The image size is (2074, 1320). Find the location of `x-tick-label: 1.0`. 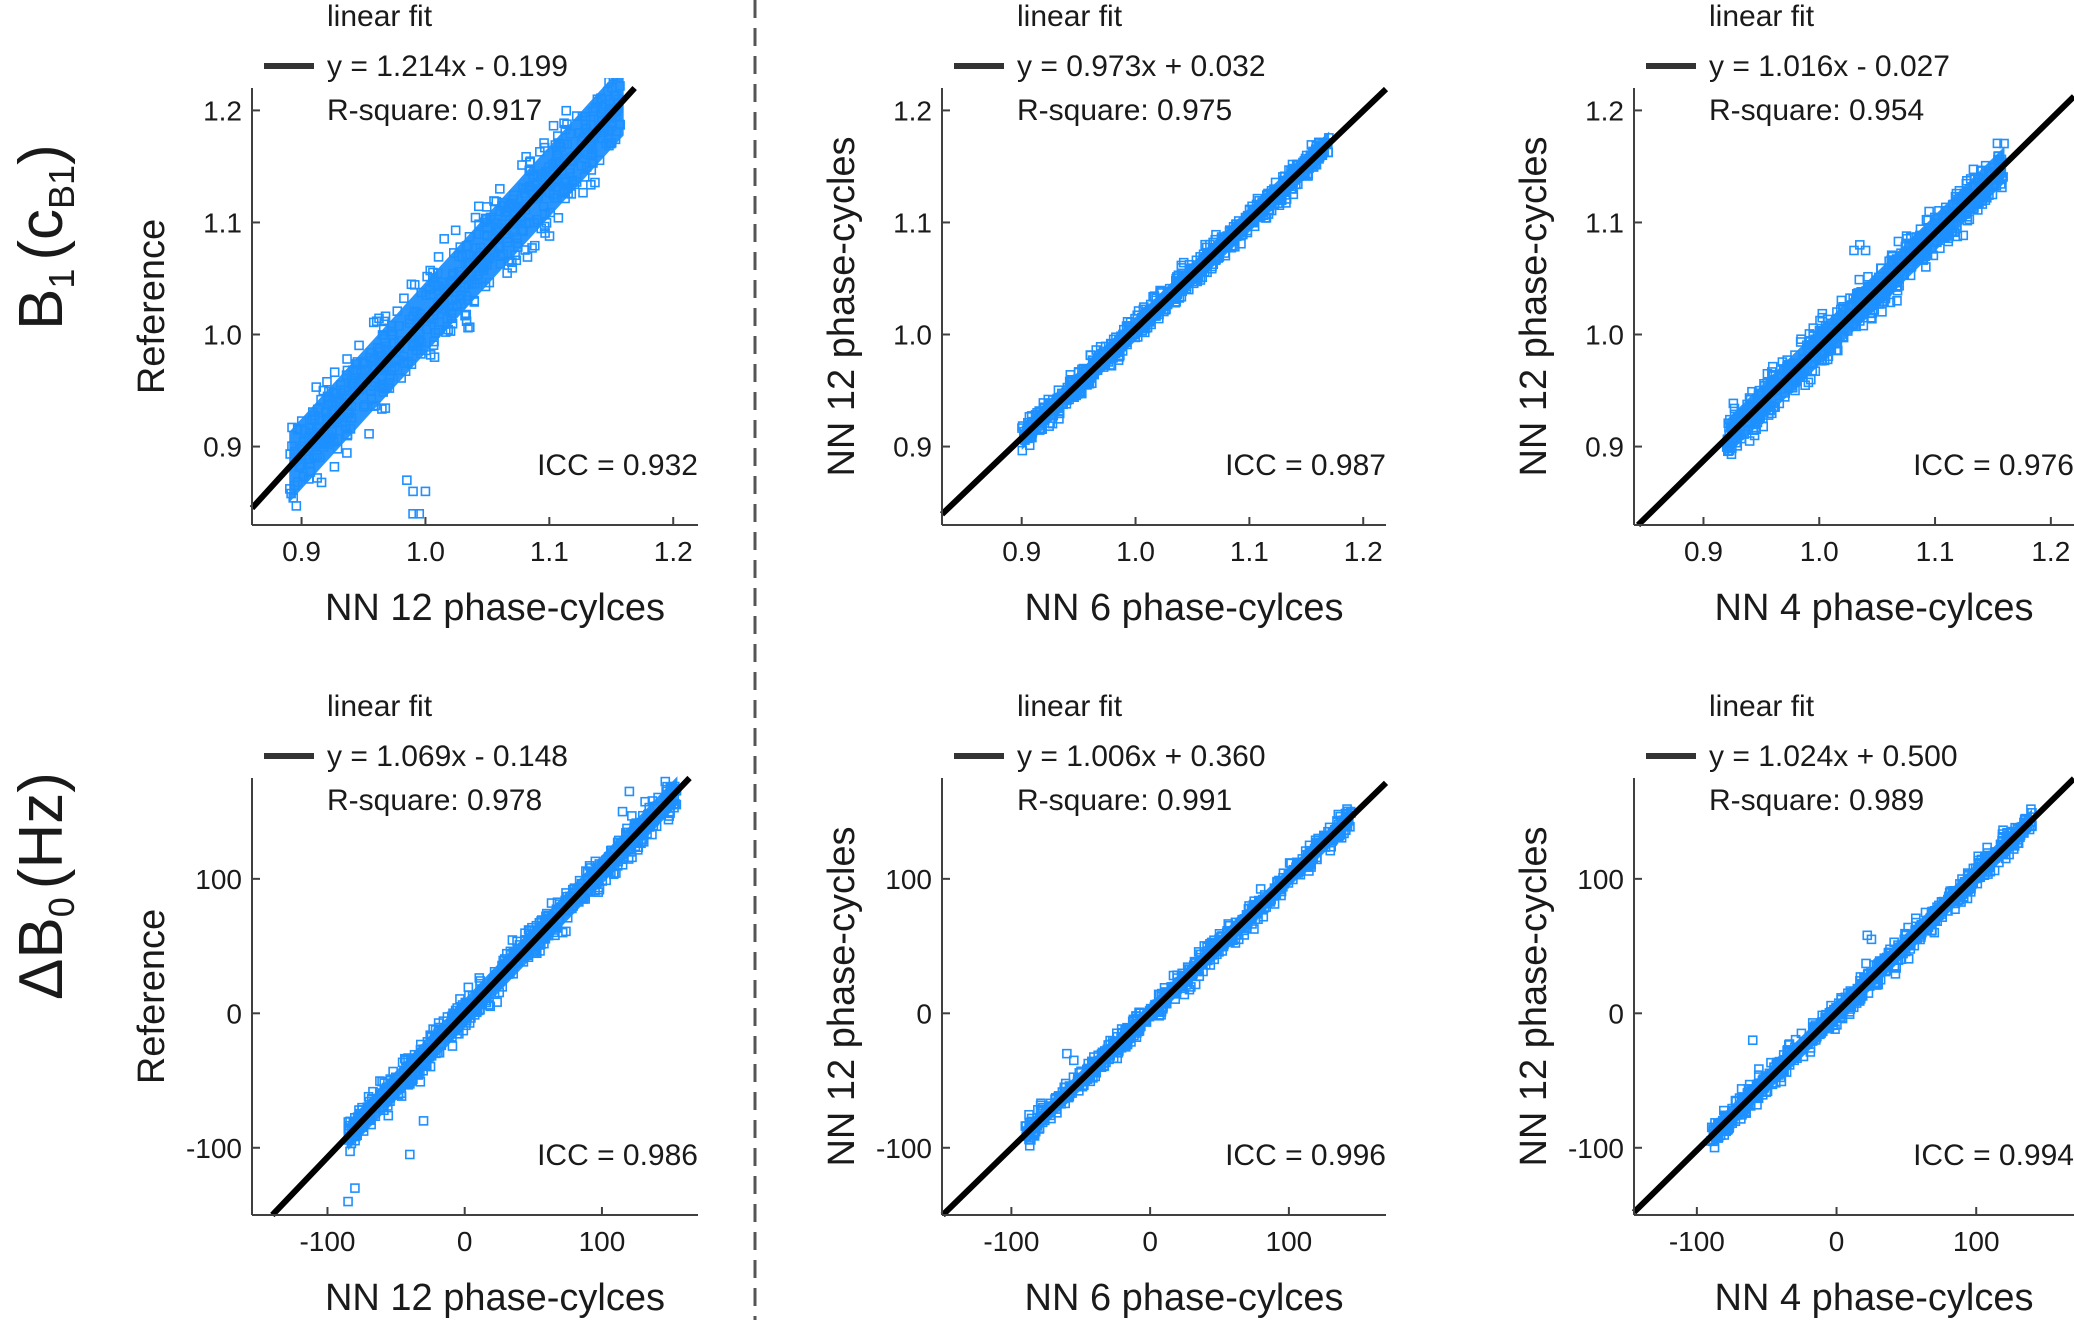

x-tick-label: 1.0 is located at coordinates (1135, 551).